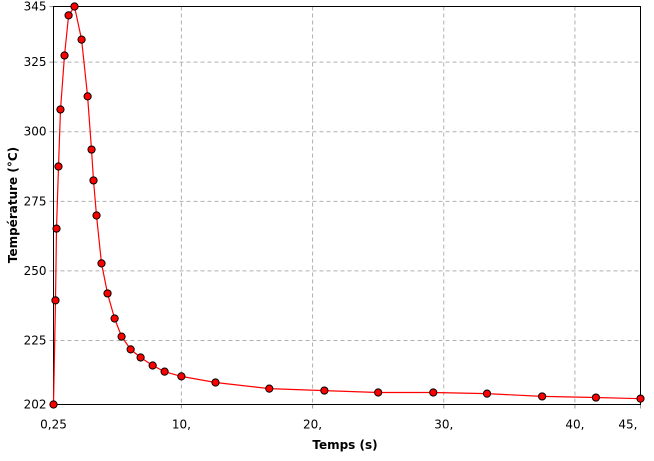  What do you see at coordinates (574, 425) in the screenshot?
I see `x-tick-label: 40,` at bounding box center [574, 425].